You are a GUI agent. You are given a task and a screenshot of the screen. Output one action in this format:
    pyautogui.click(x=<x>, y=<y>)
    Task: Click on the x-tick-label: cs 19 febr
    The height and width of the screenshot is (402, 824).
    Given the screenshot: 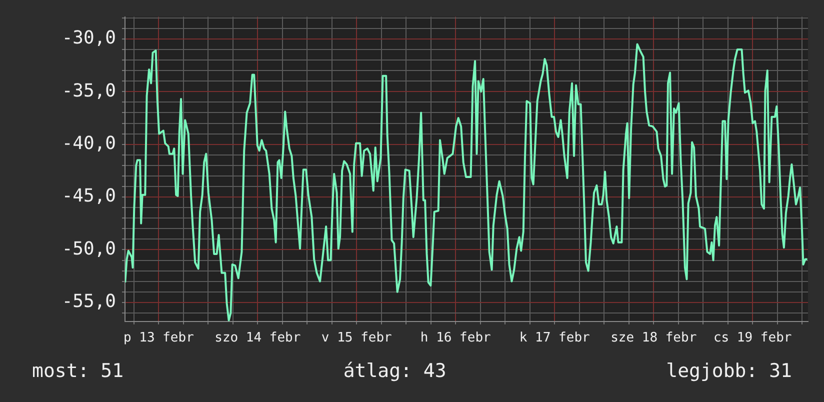 What is the action you would take?
    pyautogui.click(x=752, y=338)
    